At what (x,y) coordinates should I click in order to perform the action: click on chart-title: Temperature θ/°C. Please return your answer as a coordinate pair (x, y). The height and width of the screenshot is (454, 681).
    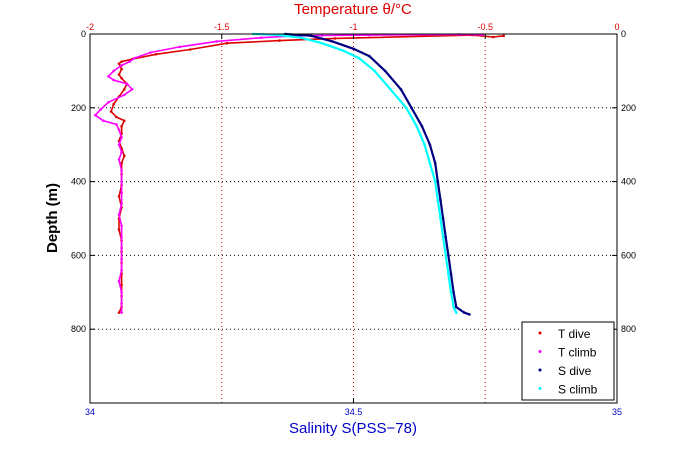
    Looking at the image, I should click on (353, 9).